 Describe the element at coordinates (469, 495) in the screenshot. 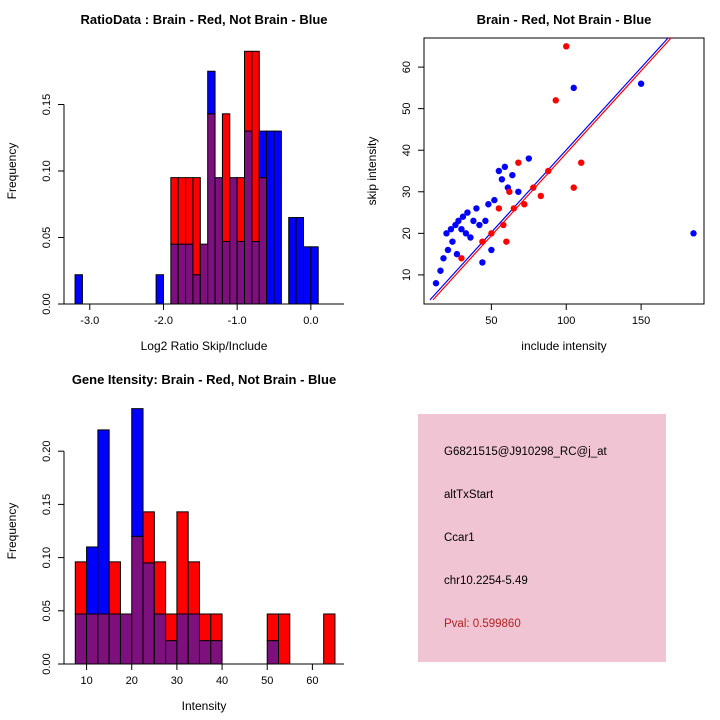

I see `event-type-text: altTxStart` at that location.